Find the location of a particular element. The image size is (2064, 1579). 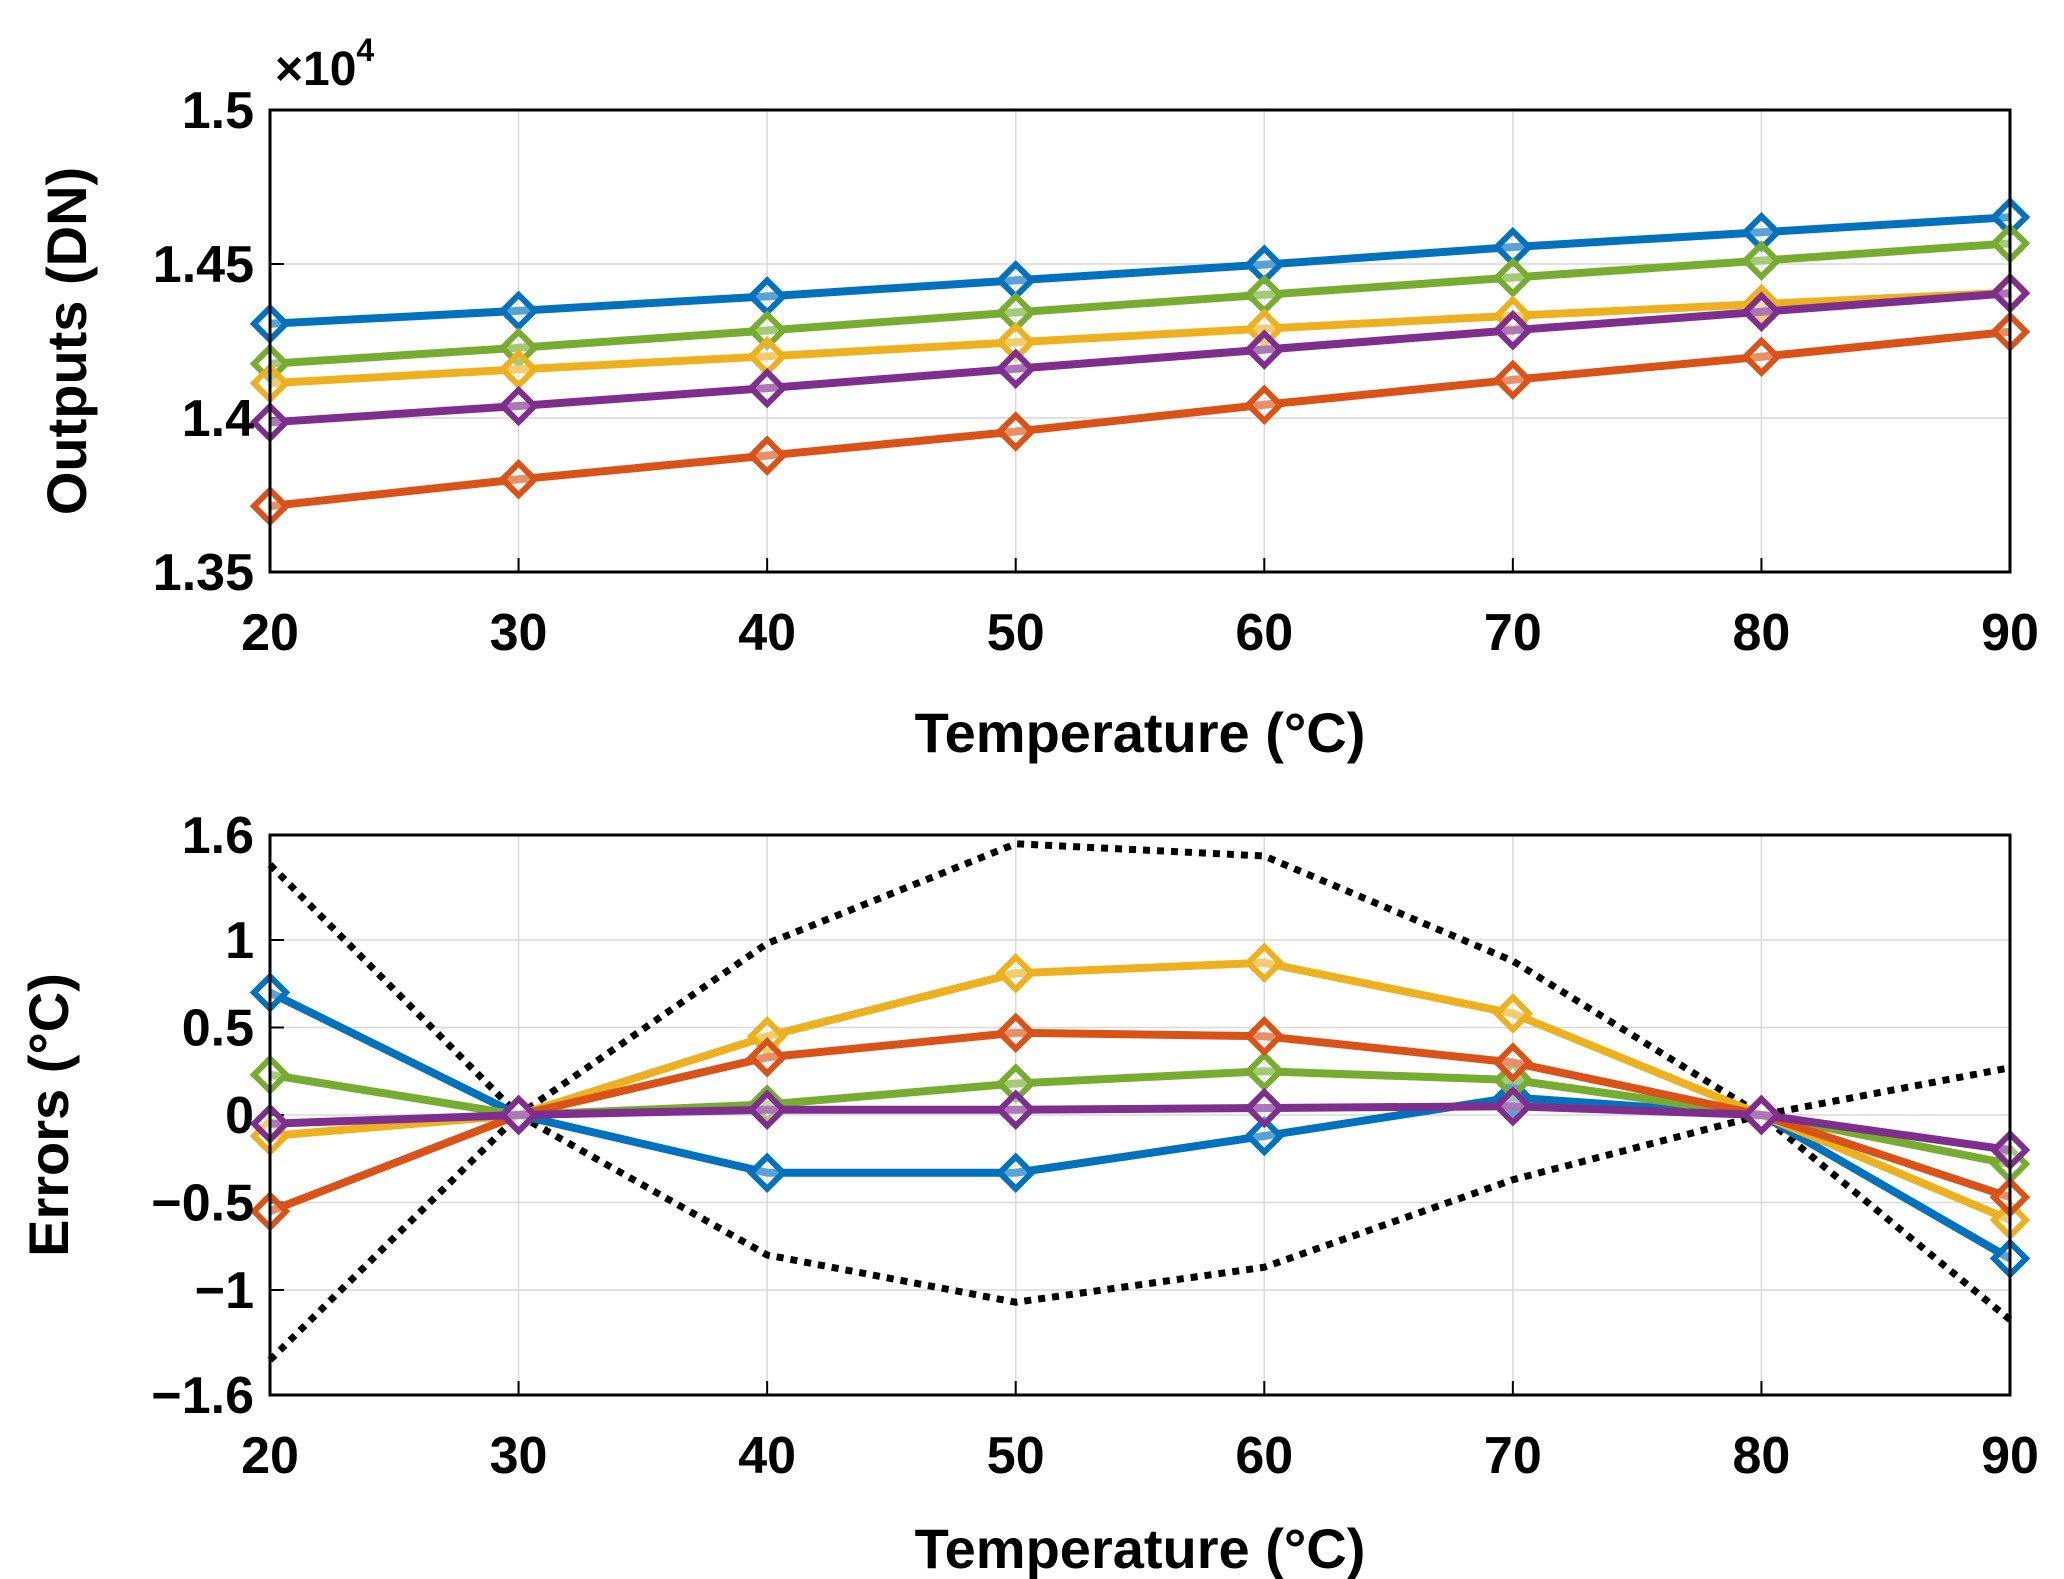

outputs-series-red is located at coordinates (1140, 419).